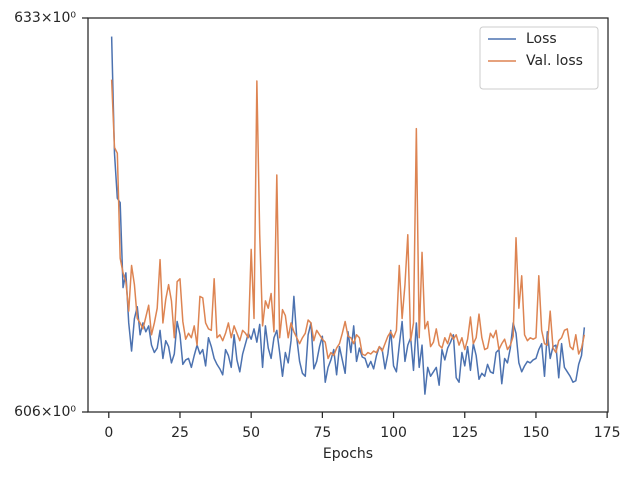 This screenshot has height=480, width=640. What do you see at coordinates (393, 433) in the screenshot?
I see `x-tick-label: 100` at bounding box center [393, 433].